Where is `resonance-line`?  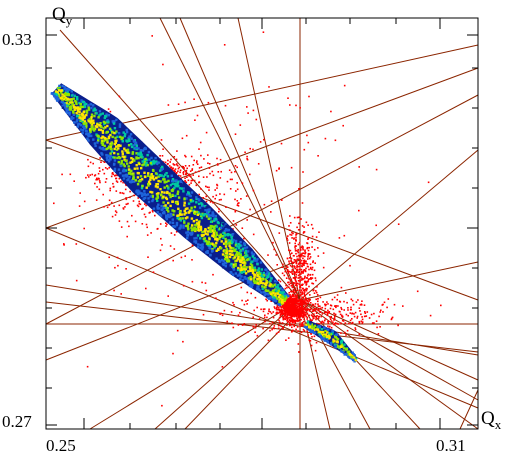
resonance-line is located at coordinates (315, 364).